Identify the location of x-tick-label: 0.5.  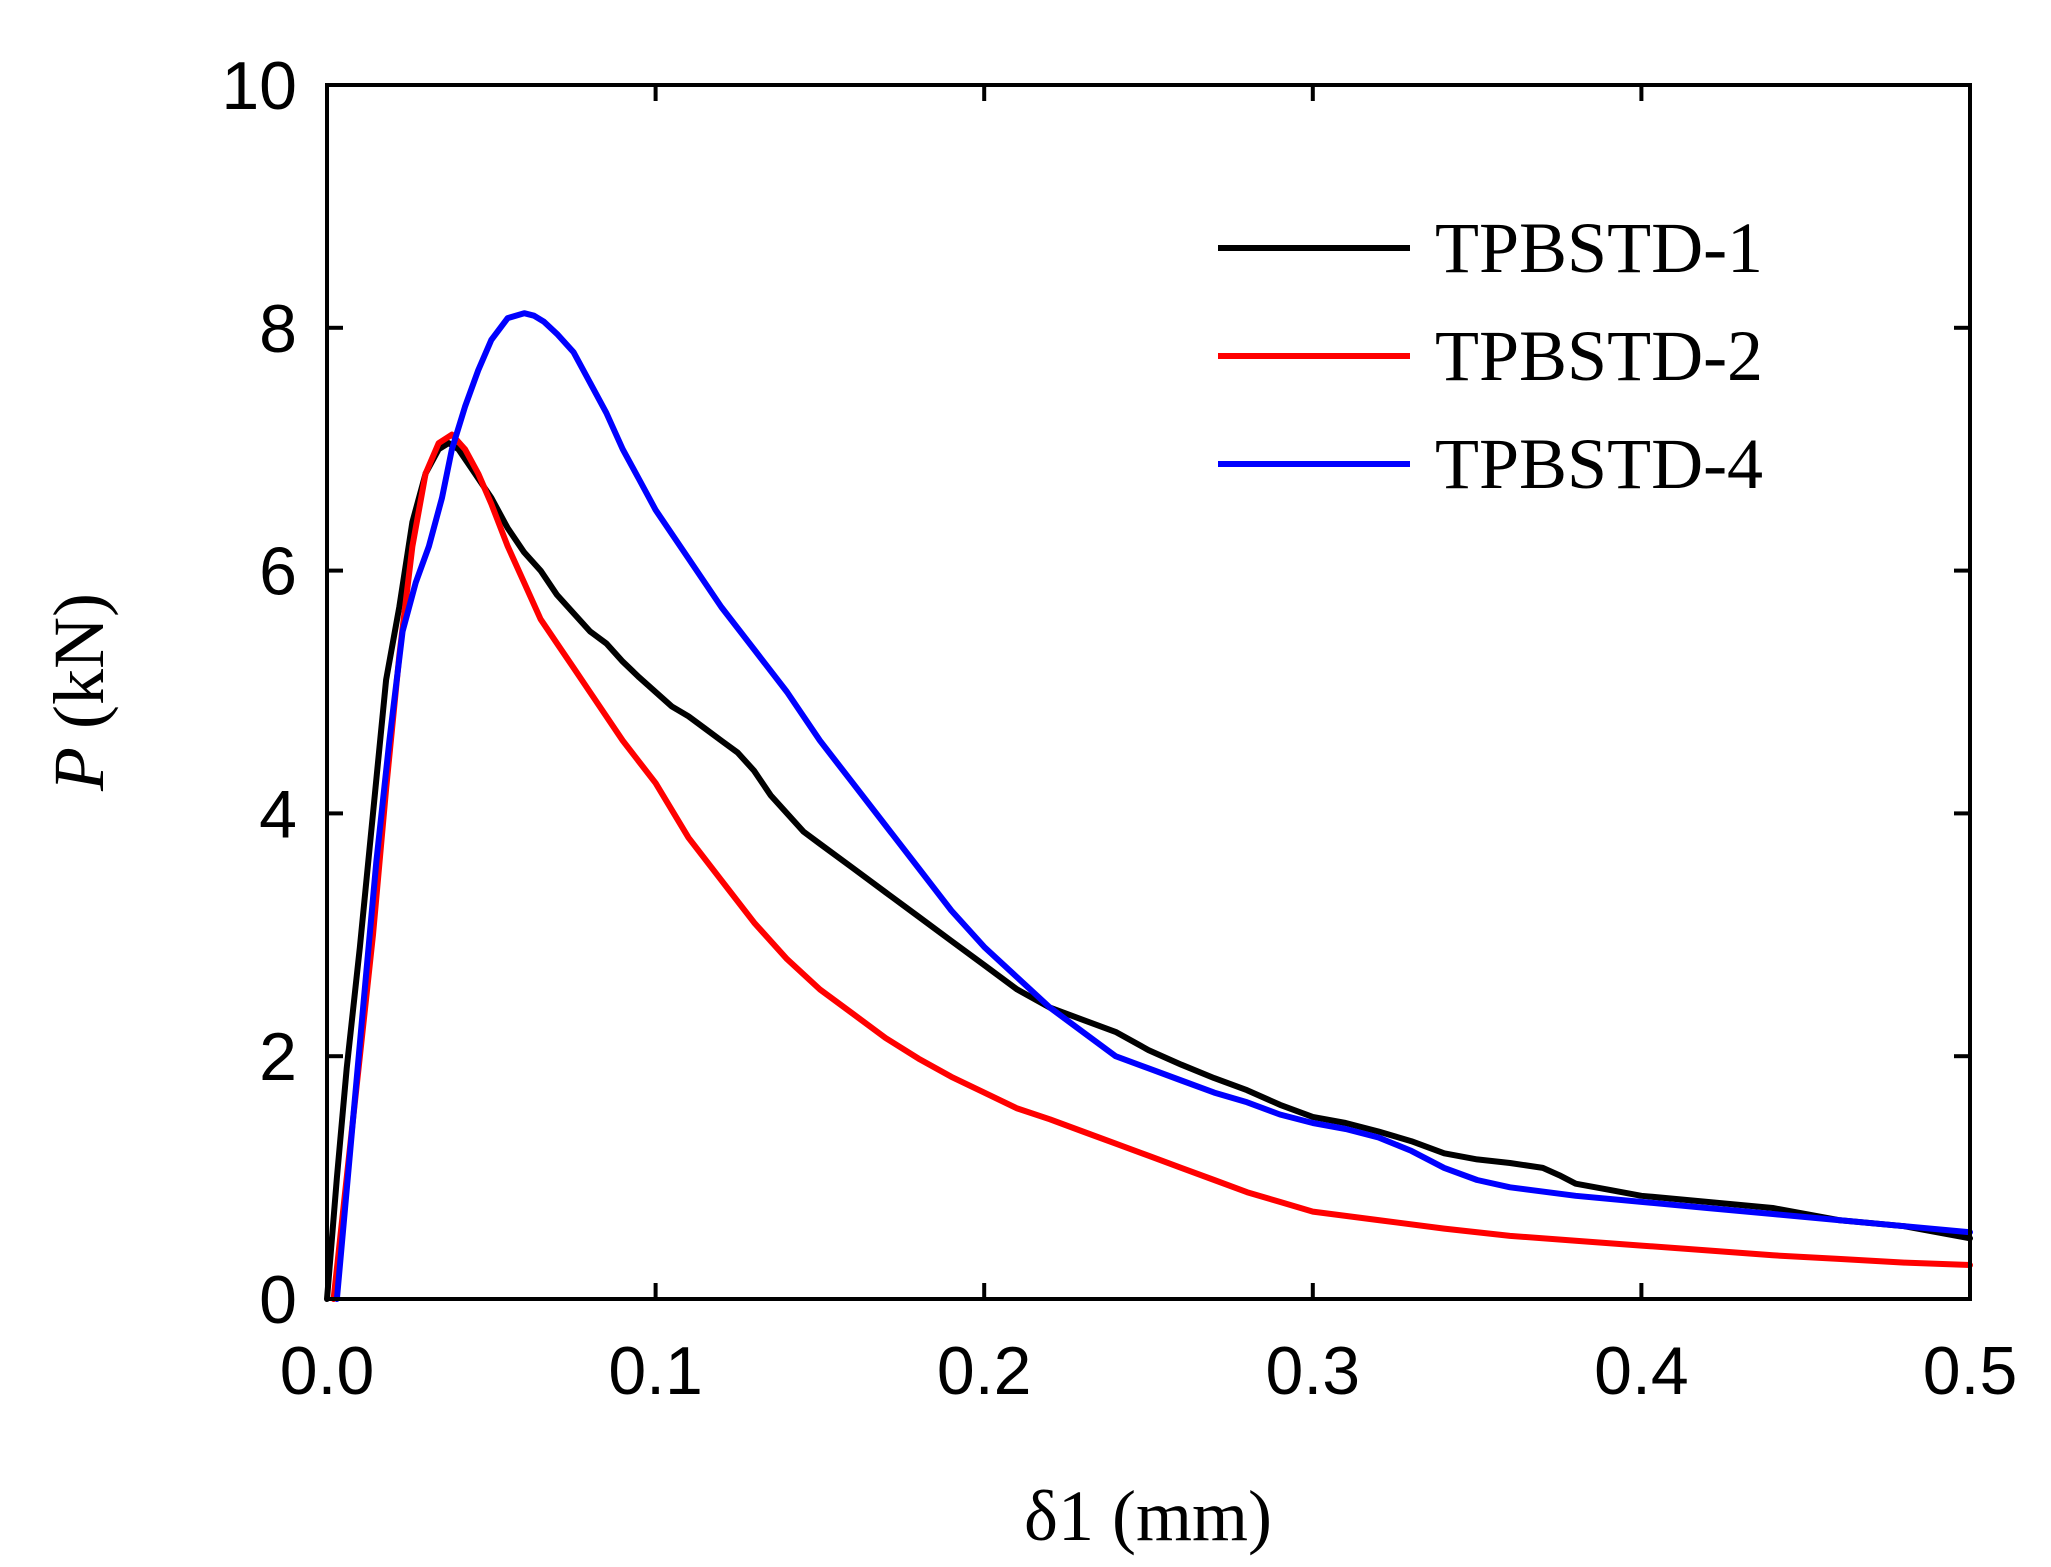
(1970, 1371).